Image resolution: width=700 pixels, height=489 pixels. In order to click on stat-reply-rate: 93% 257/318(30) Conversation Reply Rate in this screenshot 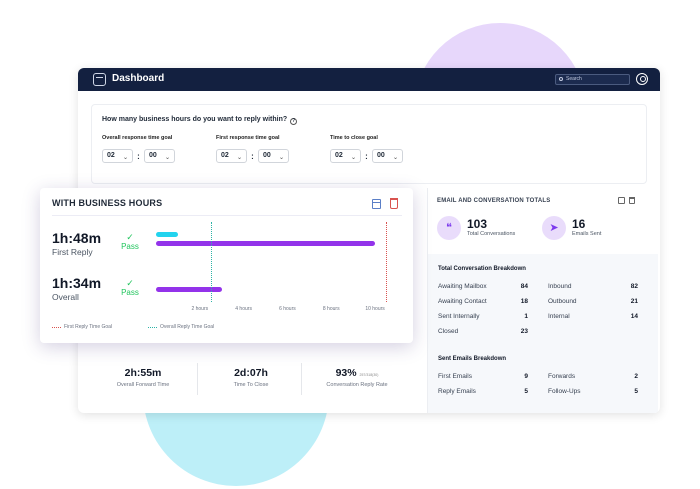, I will do `click(357, 379)`.